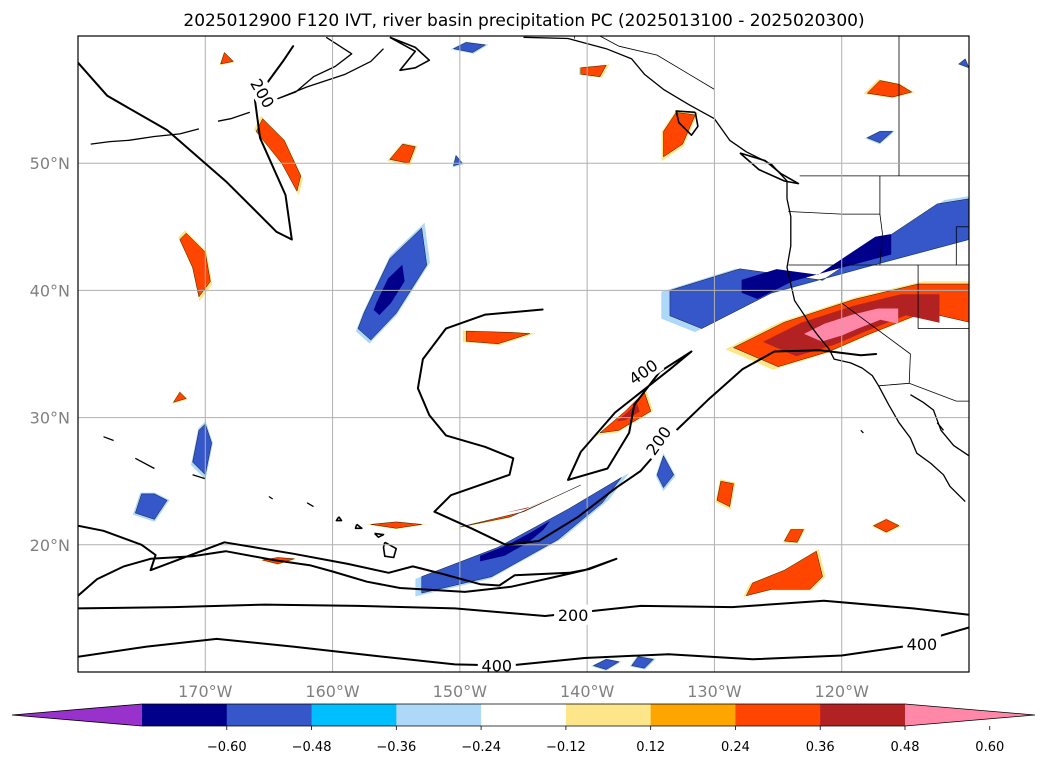 This screenshot has width=1047, height=765. What do you see at coordinates (820, 747) in the screenshot?
I see `colorbar-tick-label: 0.36` at bounding box center [820, 747].